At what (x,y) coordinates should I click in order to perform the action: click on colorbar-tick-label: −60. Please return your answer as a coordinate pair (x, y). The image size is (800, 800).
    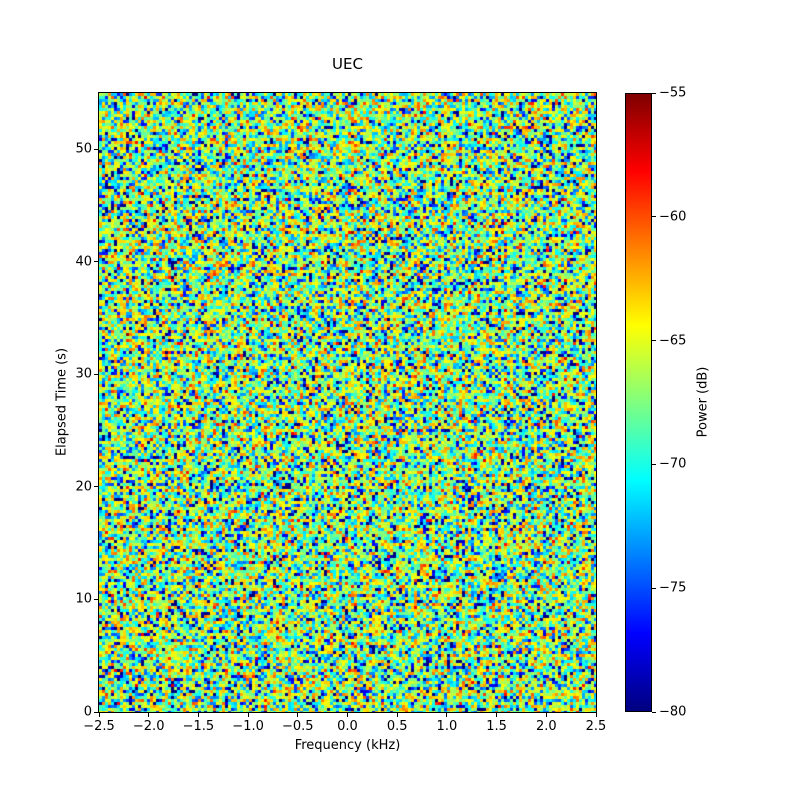
    Looking at the image, I should click on (673, 217).